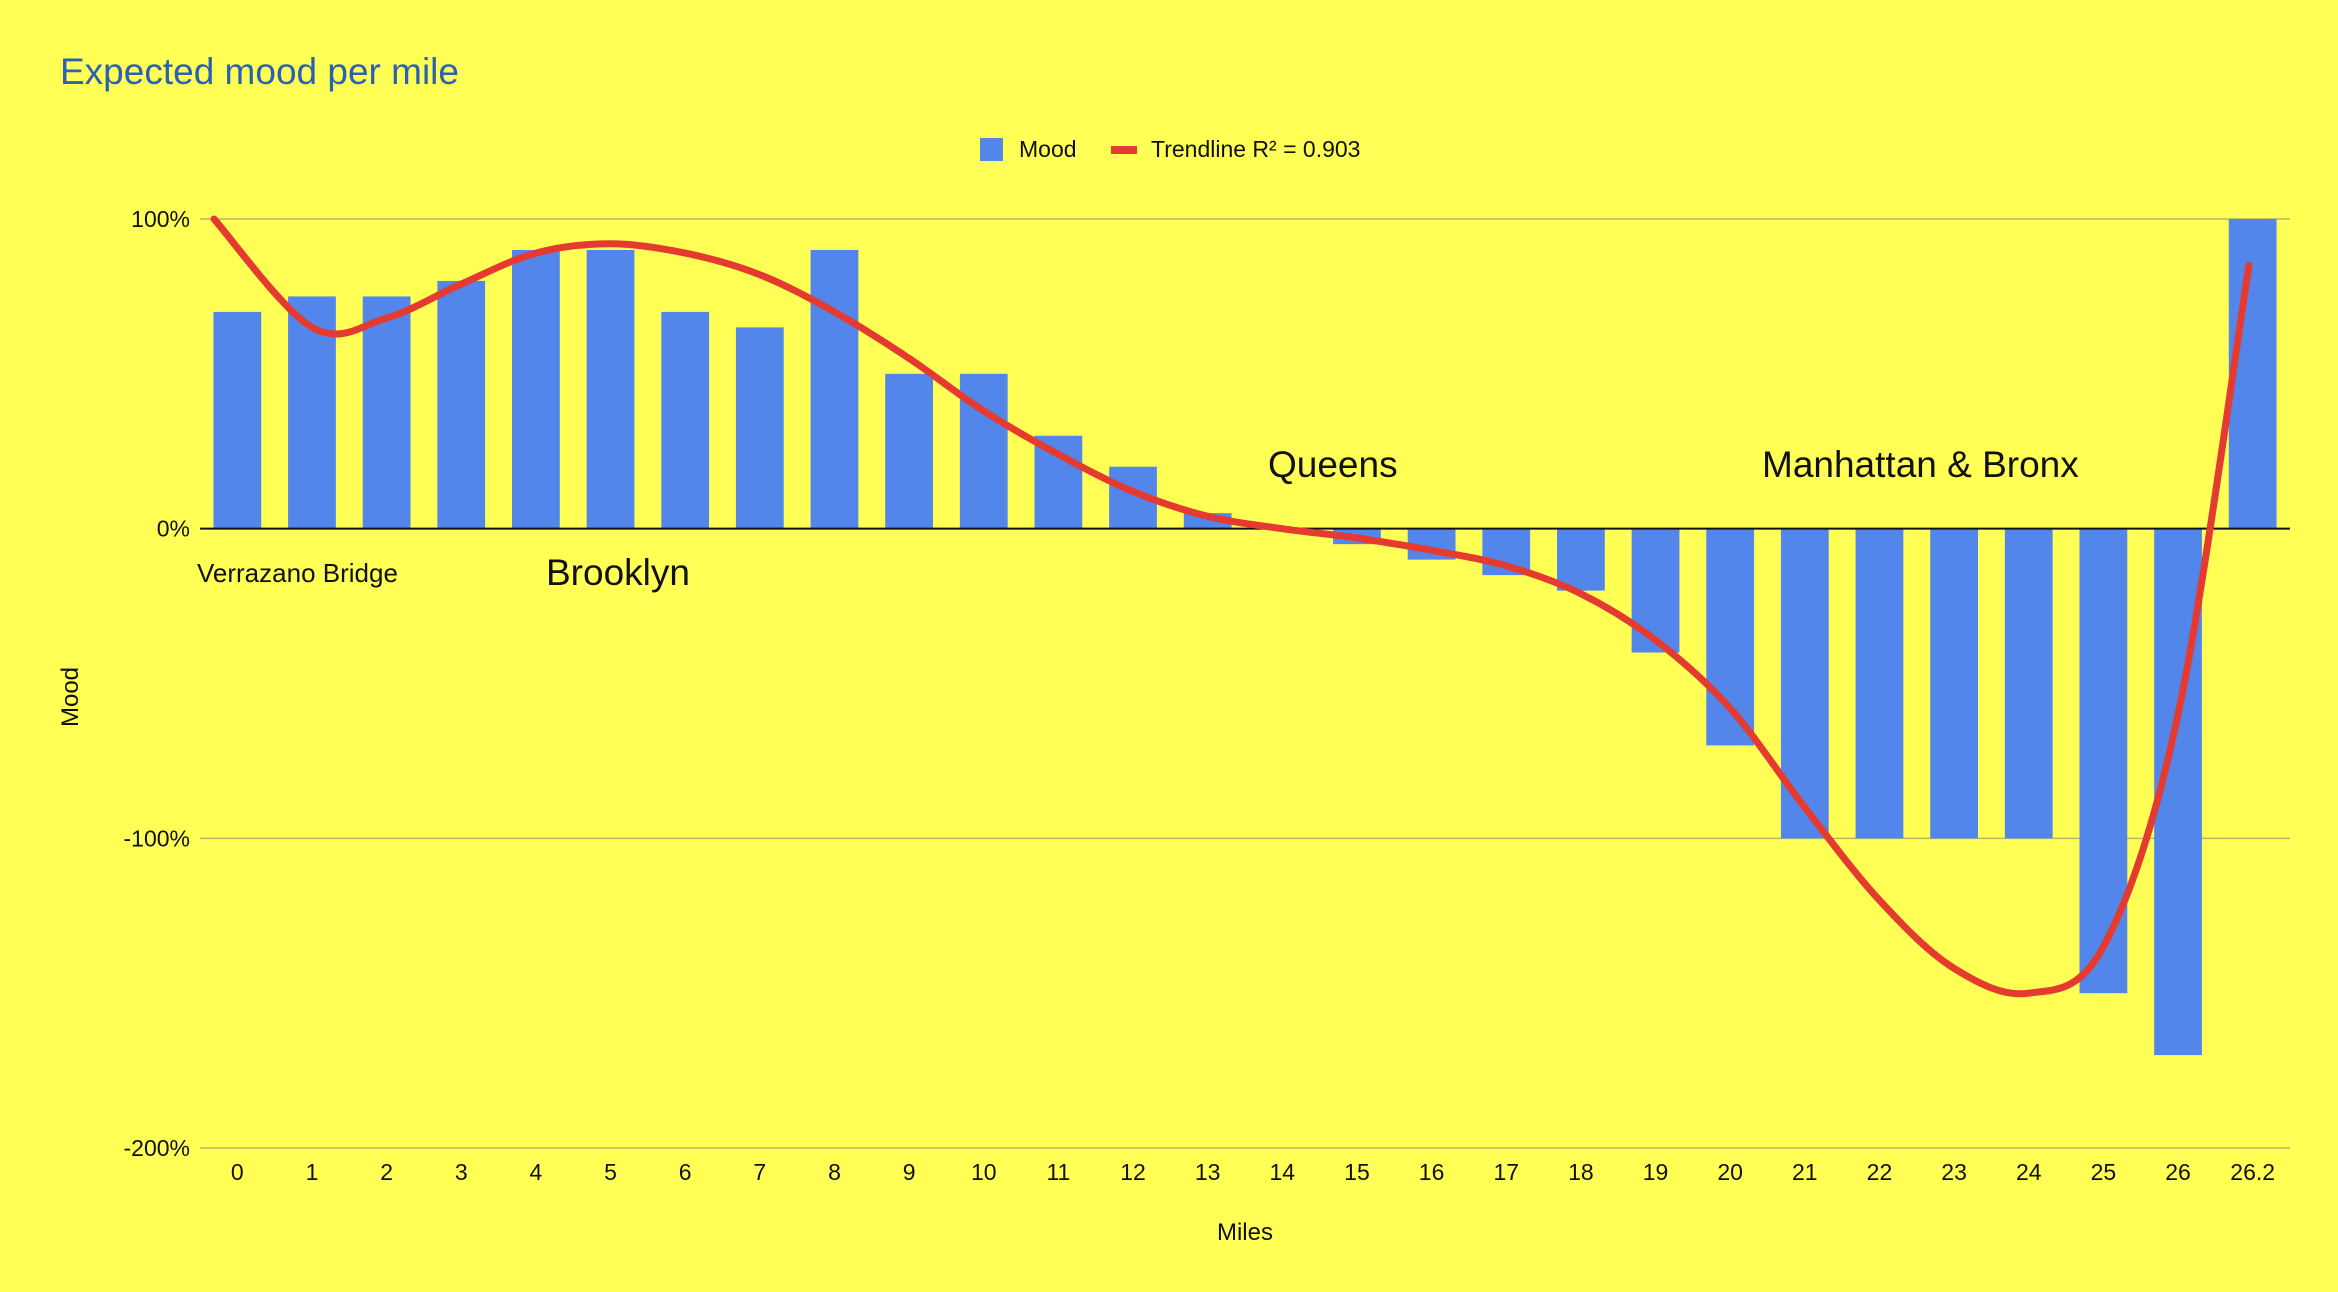  What do you see at coordinates (1124, 150) in the screenshot?
I see `legend-swatch-trendline` at bounding box center [1124, 150].